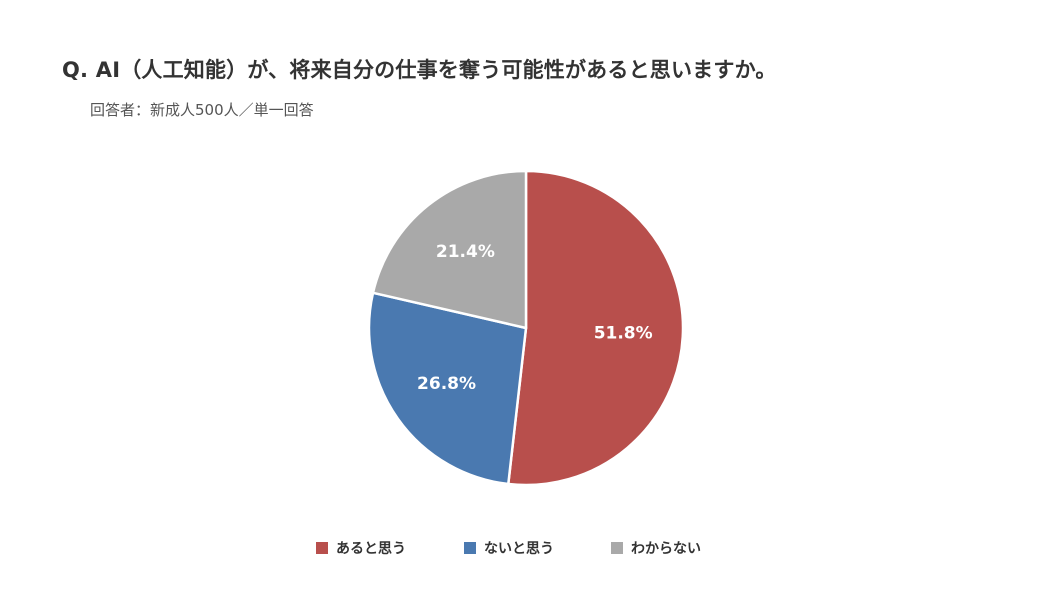 This screenshot has width=1058, height=596. I want to click on data-label-wakaranai: 21.4%, so click(465, 252).